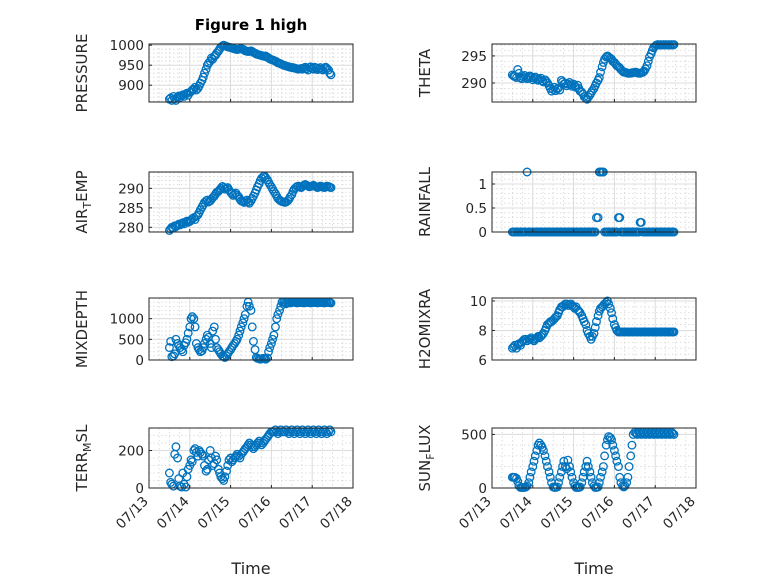  I want to click on y-tick-label: 285, so click(131, 209).